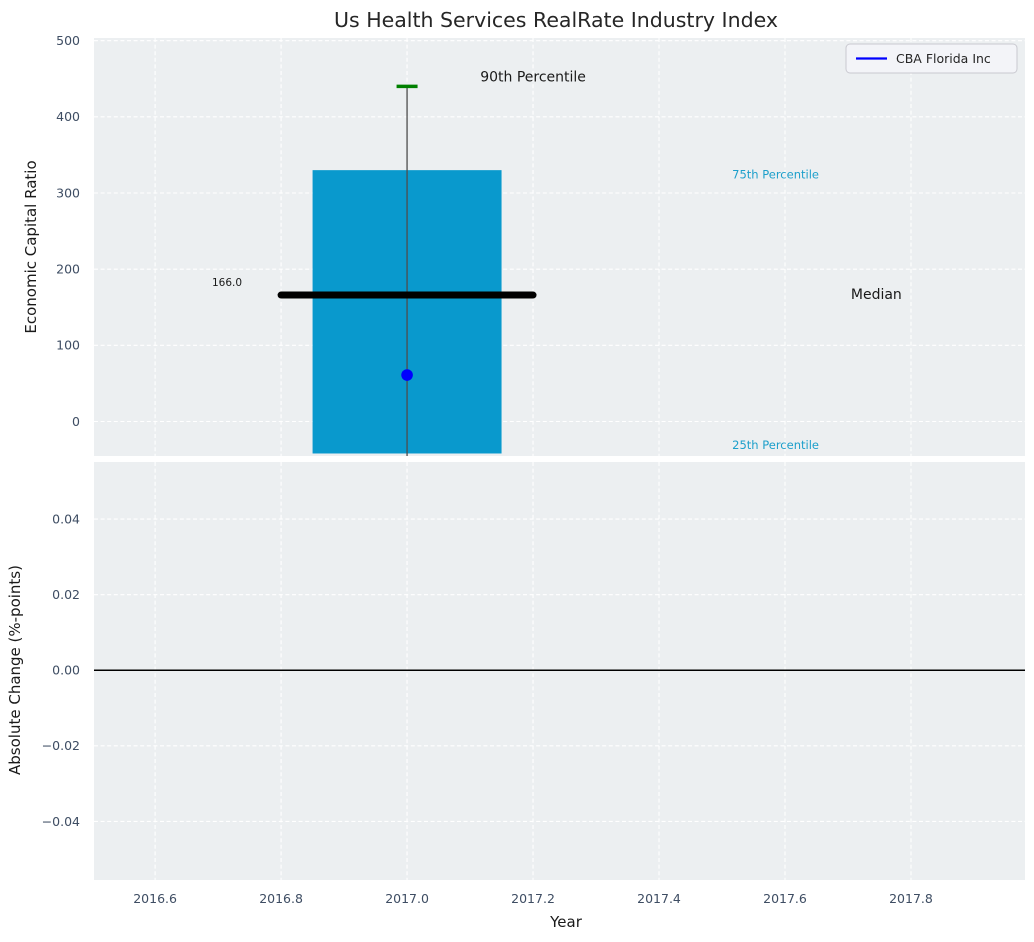 The height and width of the screenshot is (942, 1034). What do you see at coordinates (66, 670) in the screenshot?
I see `bottom-y-tick-label: 0.00` at bounding box center [66, 670].